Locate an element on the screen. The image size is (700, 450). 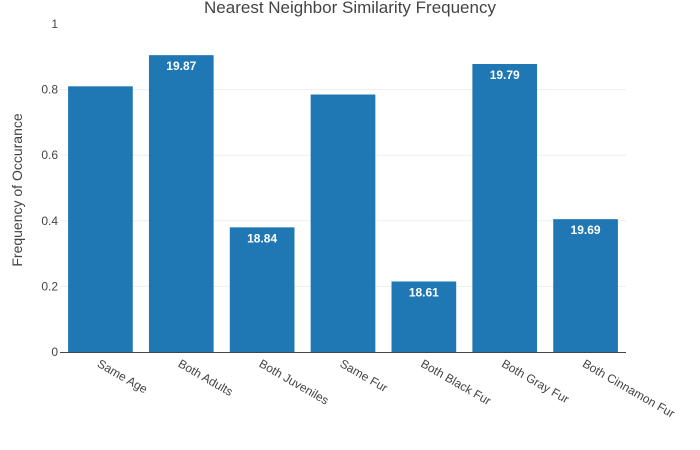
y-tick-label: 0.4 is located at coordinates (49, 221).